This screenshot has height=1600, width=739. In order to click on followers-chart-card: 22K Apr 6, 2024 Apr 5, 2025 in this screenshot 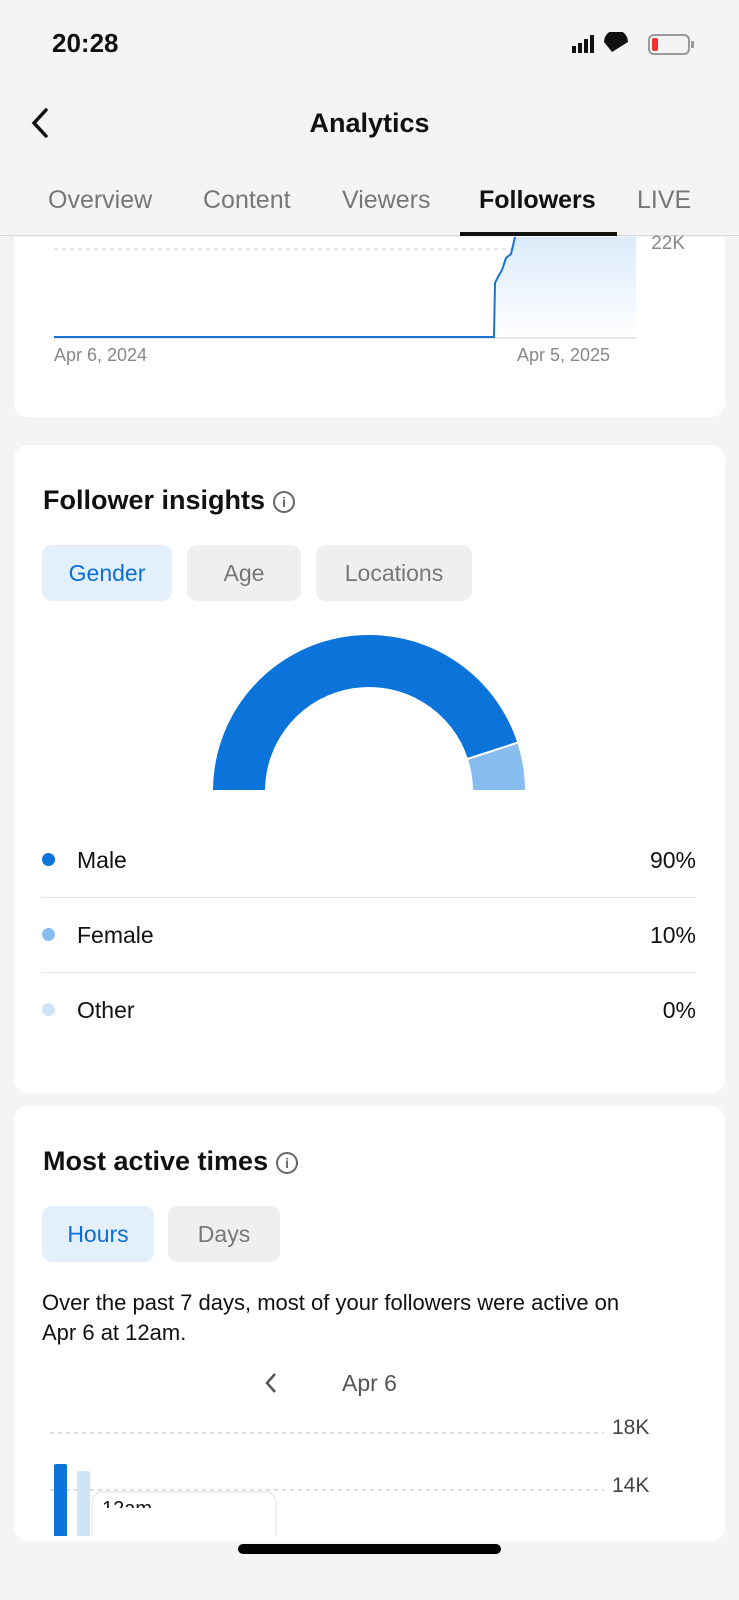, I will do `click(369, 325)`.